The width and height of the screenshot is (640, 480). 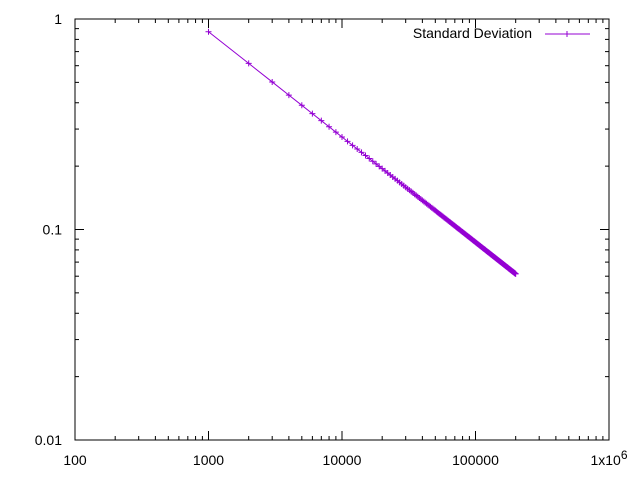 What do you see at coordinates (475, 460) in the screenshot?
I see `x-tick-label: 100000` at bounding box center [475, 460].